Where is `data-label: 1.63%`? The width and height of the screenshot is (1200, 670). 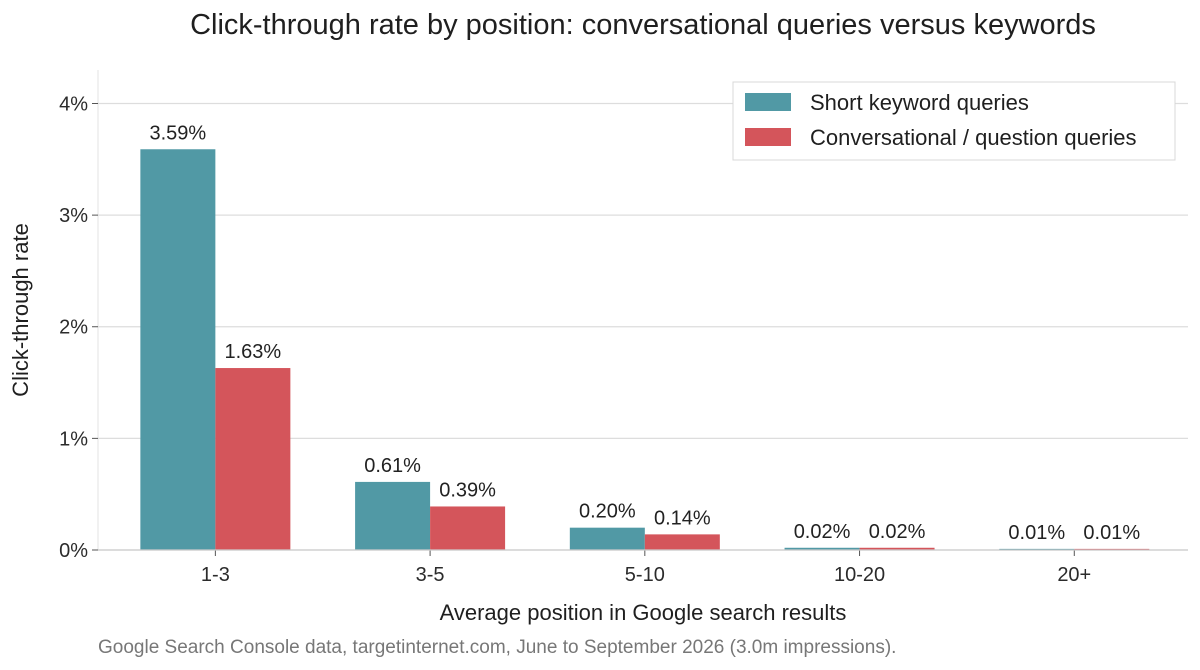 data-label: 1.63% is located at coordinates (253, 352).